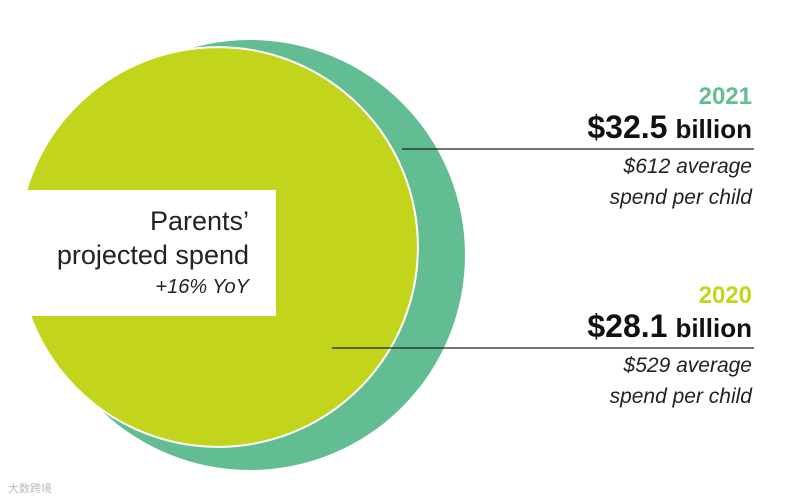 The width and height of the screenshot is (792, 502). Describe the element at coordinates (202, 287) in the screenshot. I see `chart-subtitle: +16% YoY` at that location.